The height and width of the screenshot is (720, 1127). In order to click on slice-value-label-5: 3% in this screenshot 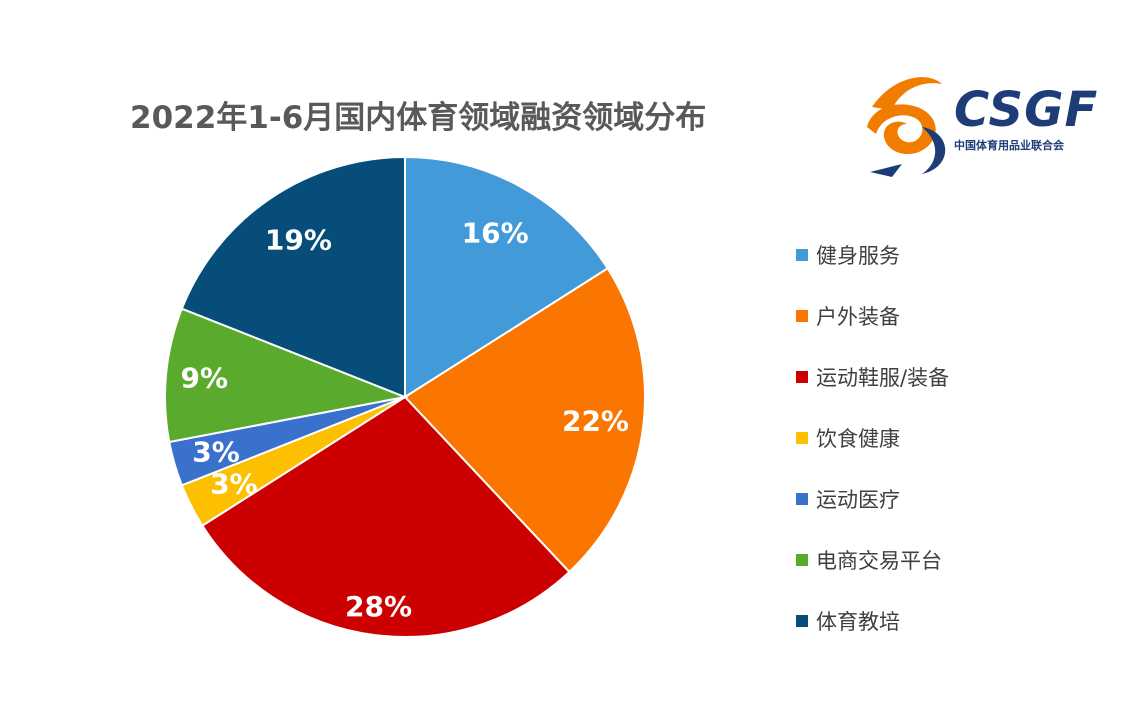, I will do `click(216, 451)`.